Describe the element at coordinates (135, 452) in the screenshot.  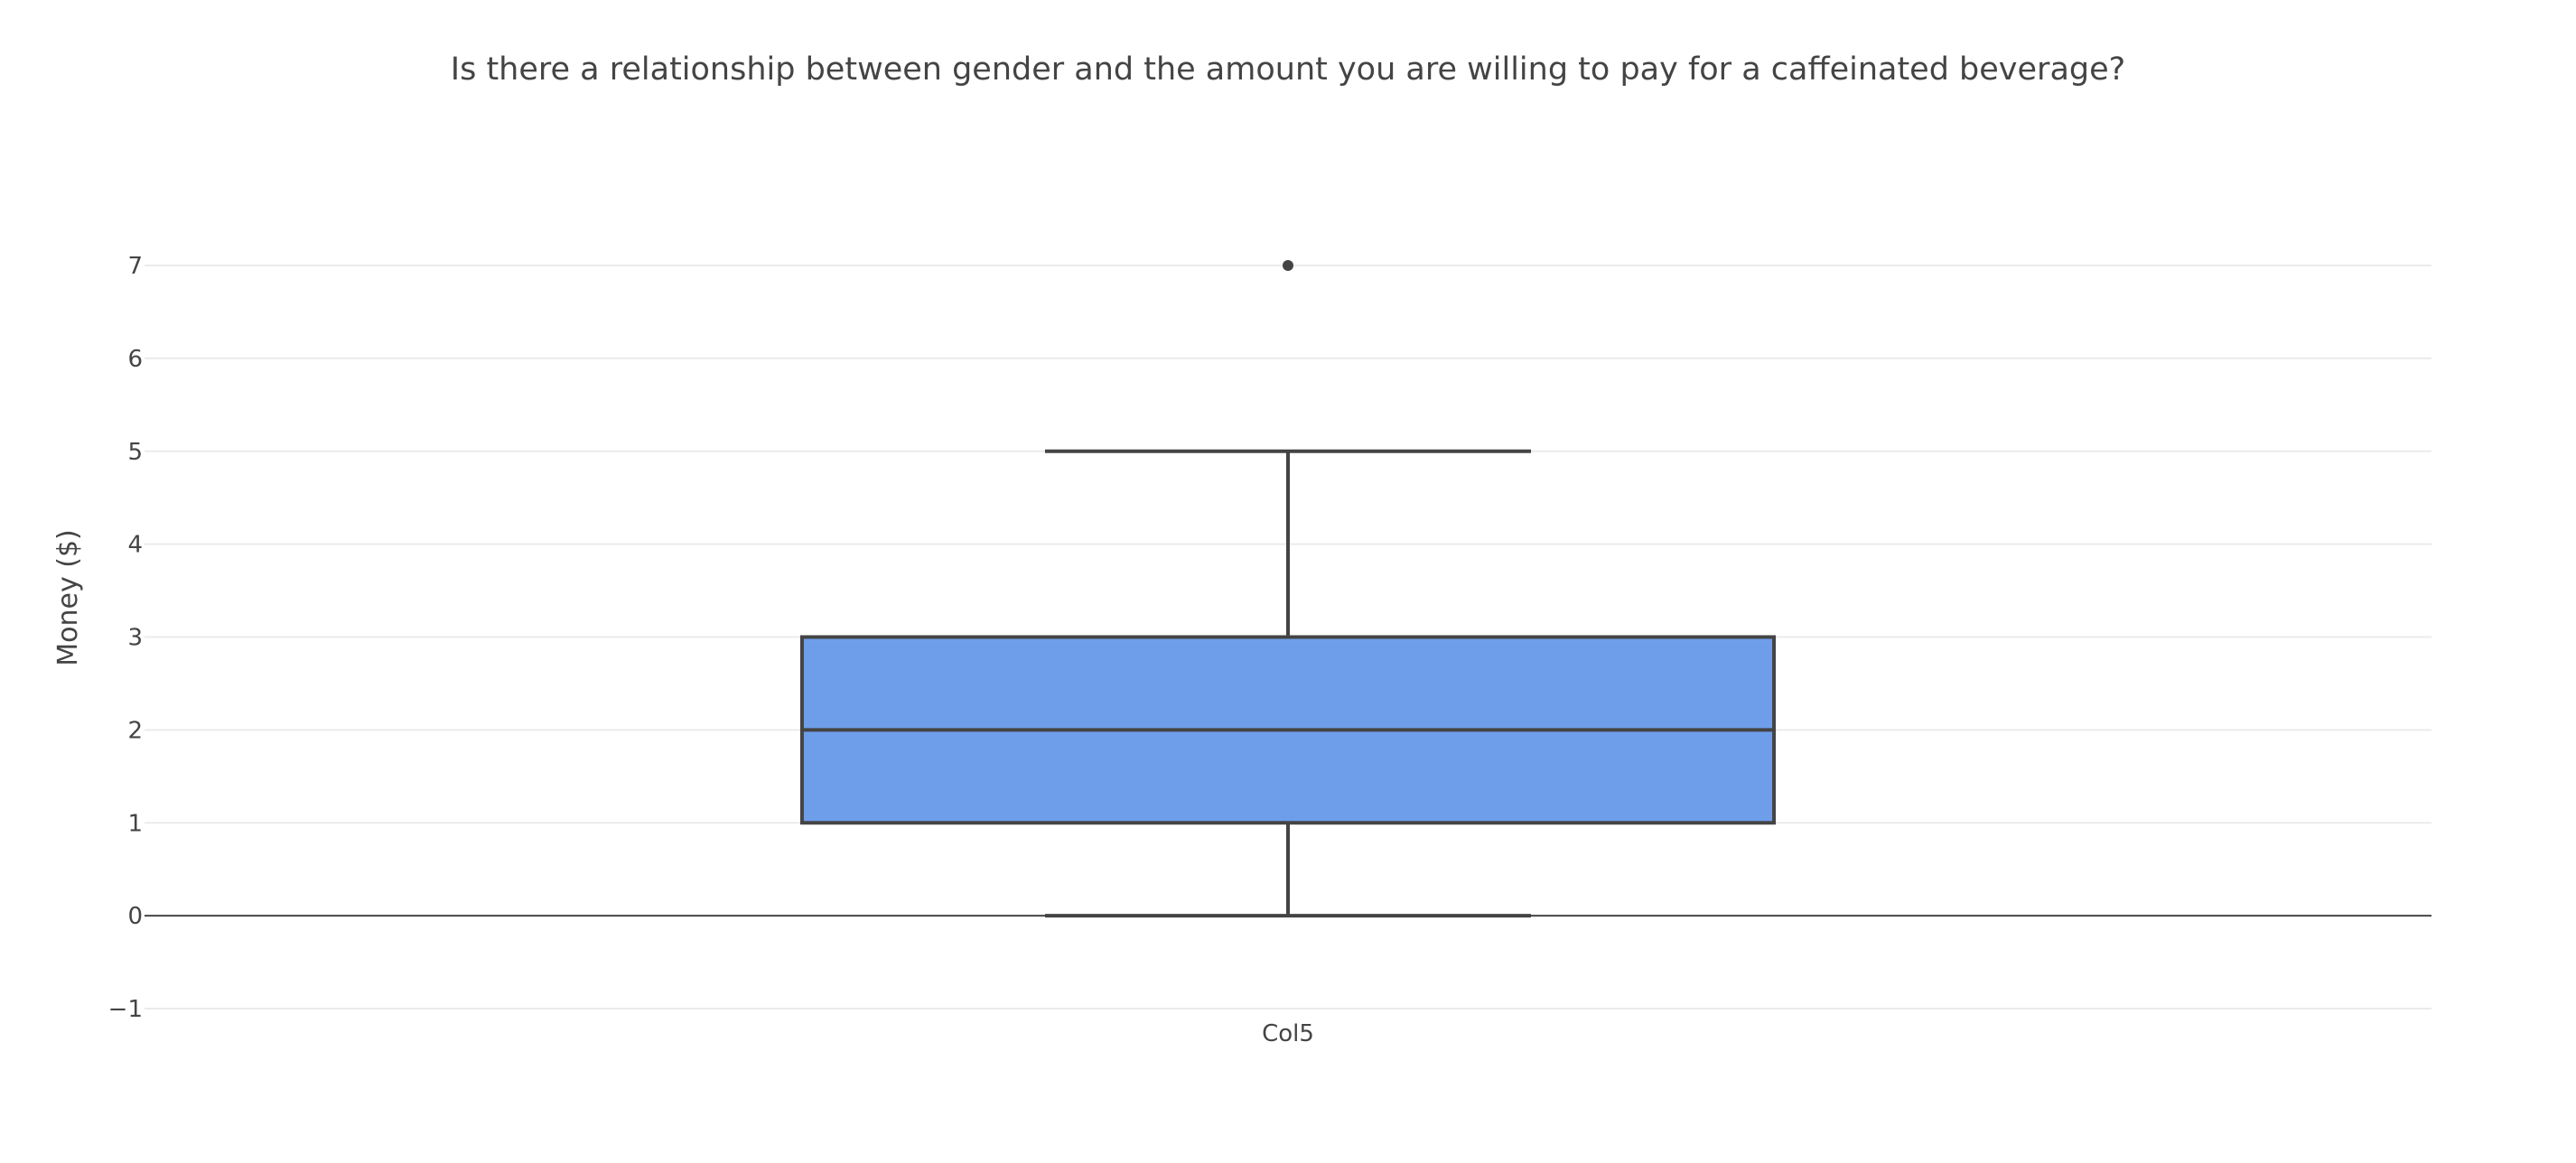
I see `y-tick-label: 5` at that location.